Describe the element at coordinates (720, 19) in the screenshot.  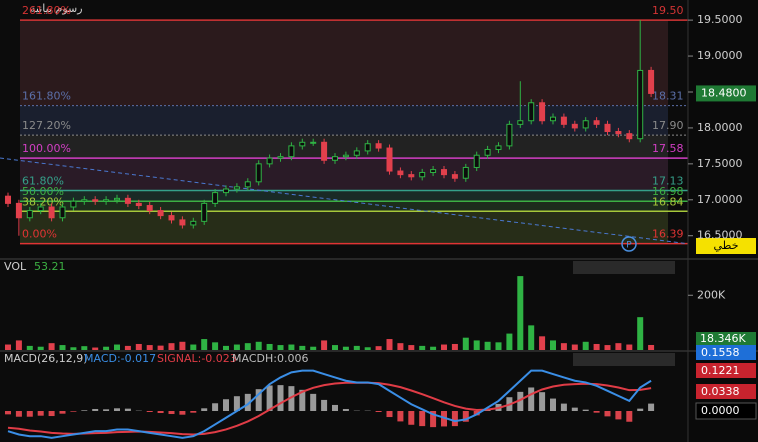
I see `y-tick-label: 19.5000` at that location.